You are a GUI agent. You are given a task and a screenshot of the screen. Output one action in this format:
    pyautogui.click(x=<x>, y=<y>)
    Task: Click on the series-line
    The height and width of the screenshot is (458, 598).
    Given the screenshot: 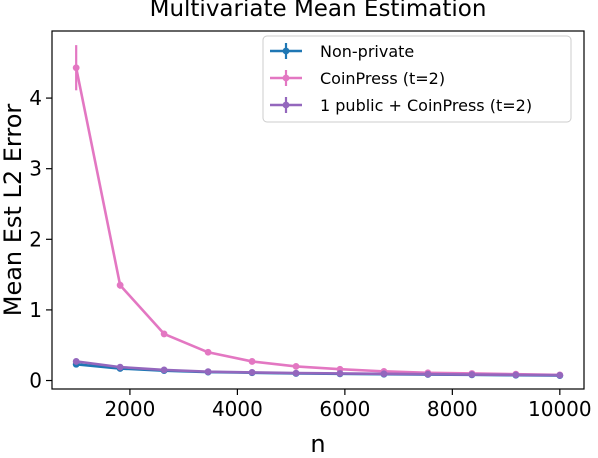 What is the action you would take?
    pyautogui.click(x=318, y=368)
    